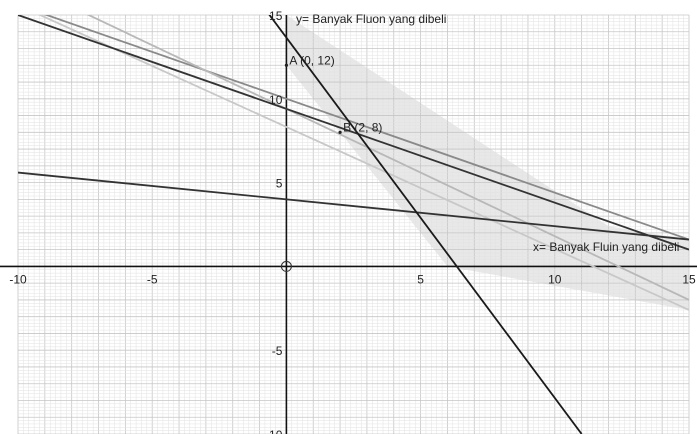  I want to click on point-label-a: A (0, 12), so click(311, 60).